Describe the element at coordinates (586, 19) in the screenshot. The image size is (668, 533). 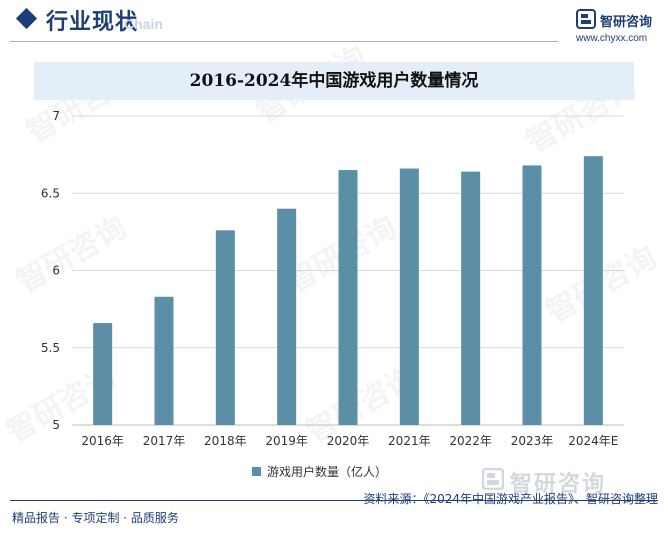
I see `brand-logo-icon` at that location.